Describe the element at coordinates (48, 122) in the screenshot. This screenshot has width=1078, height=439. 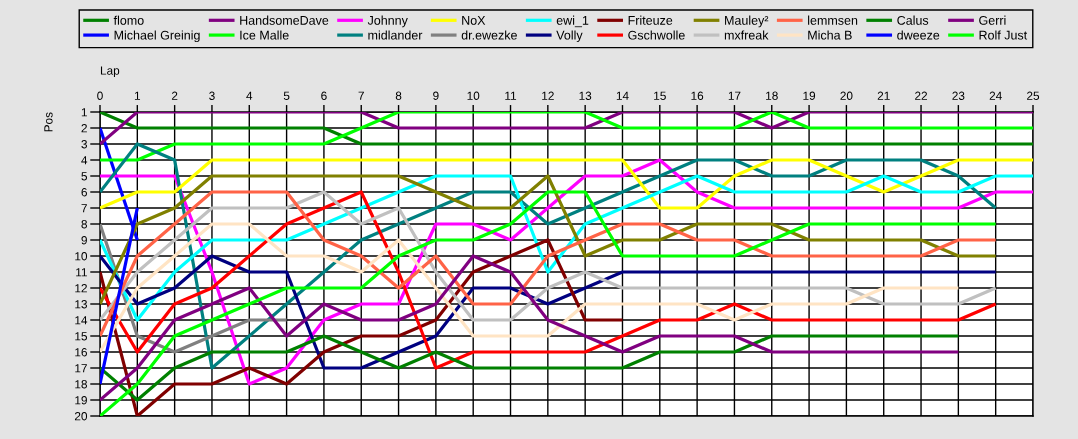
I see `y-axis-title: Pos` at that location.